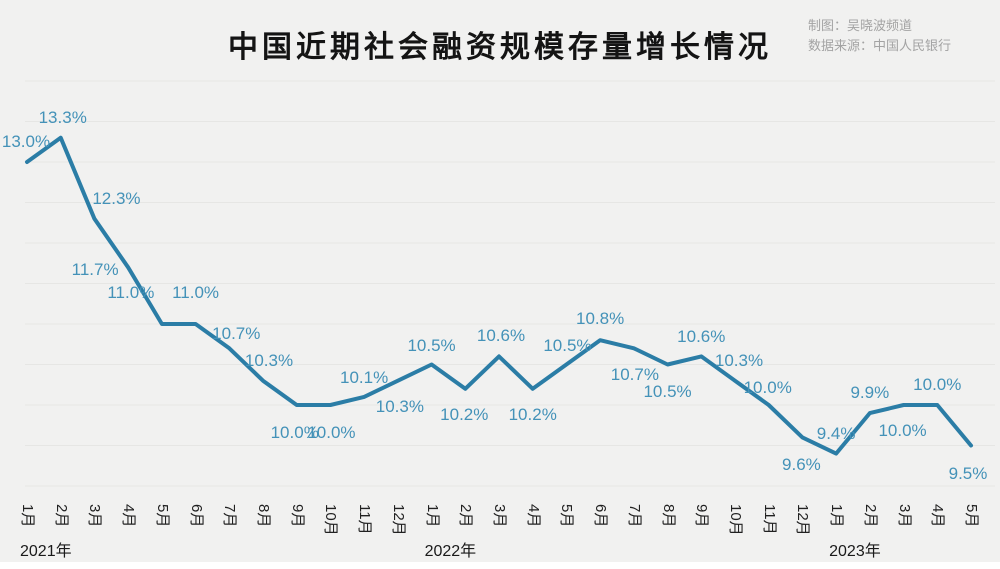  I want to click on credit-source: 数据来源：中国人民银行, so click(880, 45).